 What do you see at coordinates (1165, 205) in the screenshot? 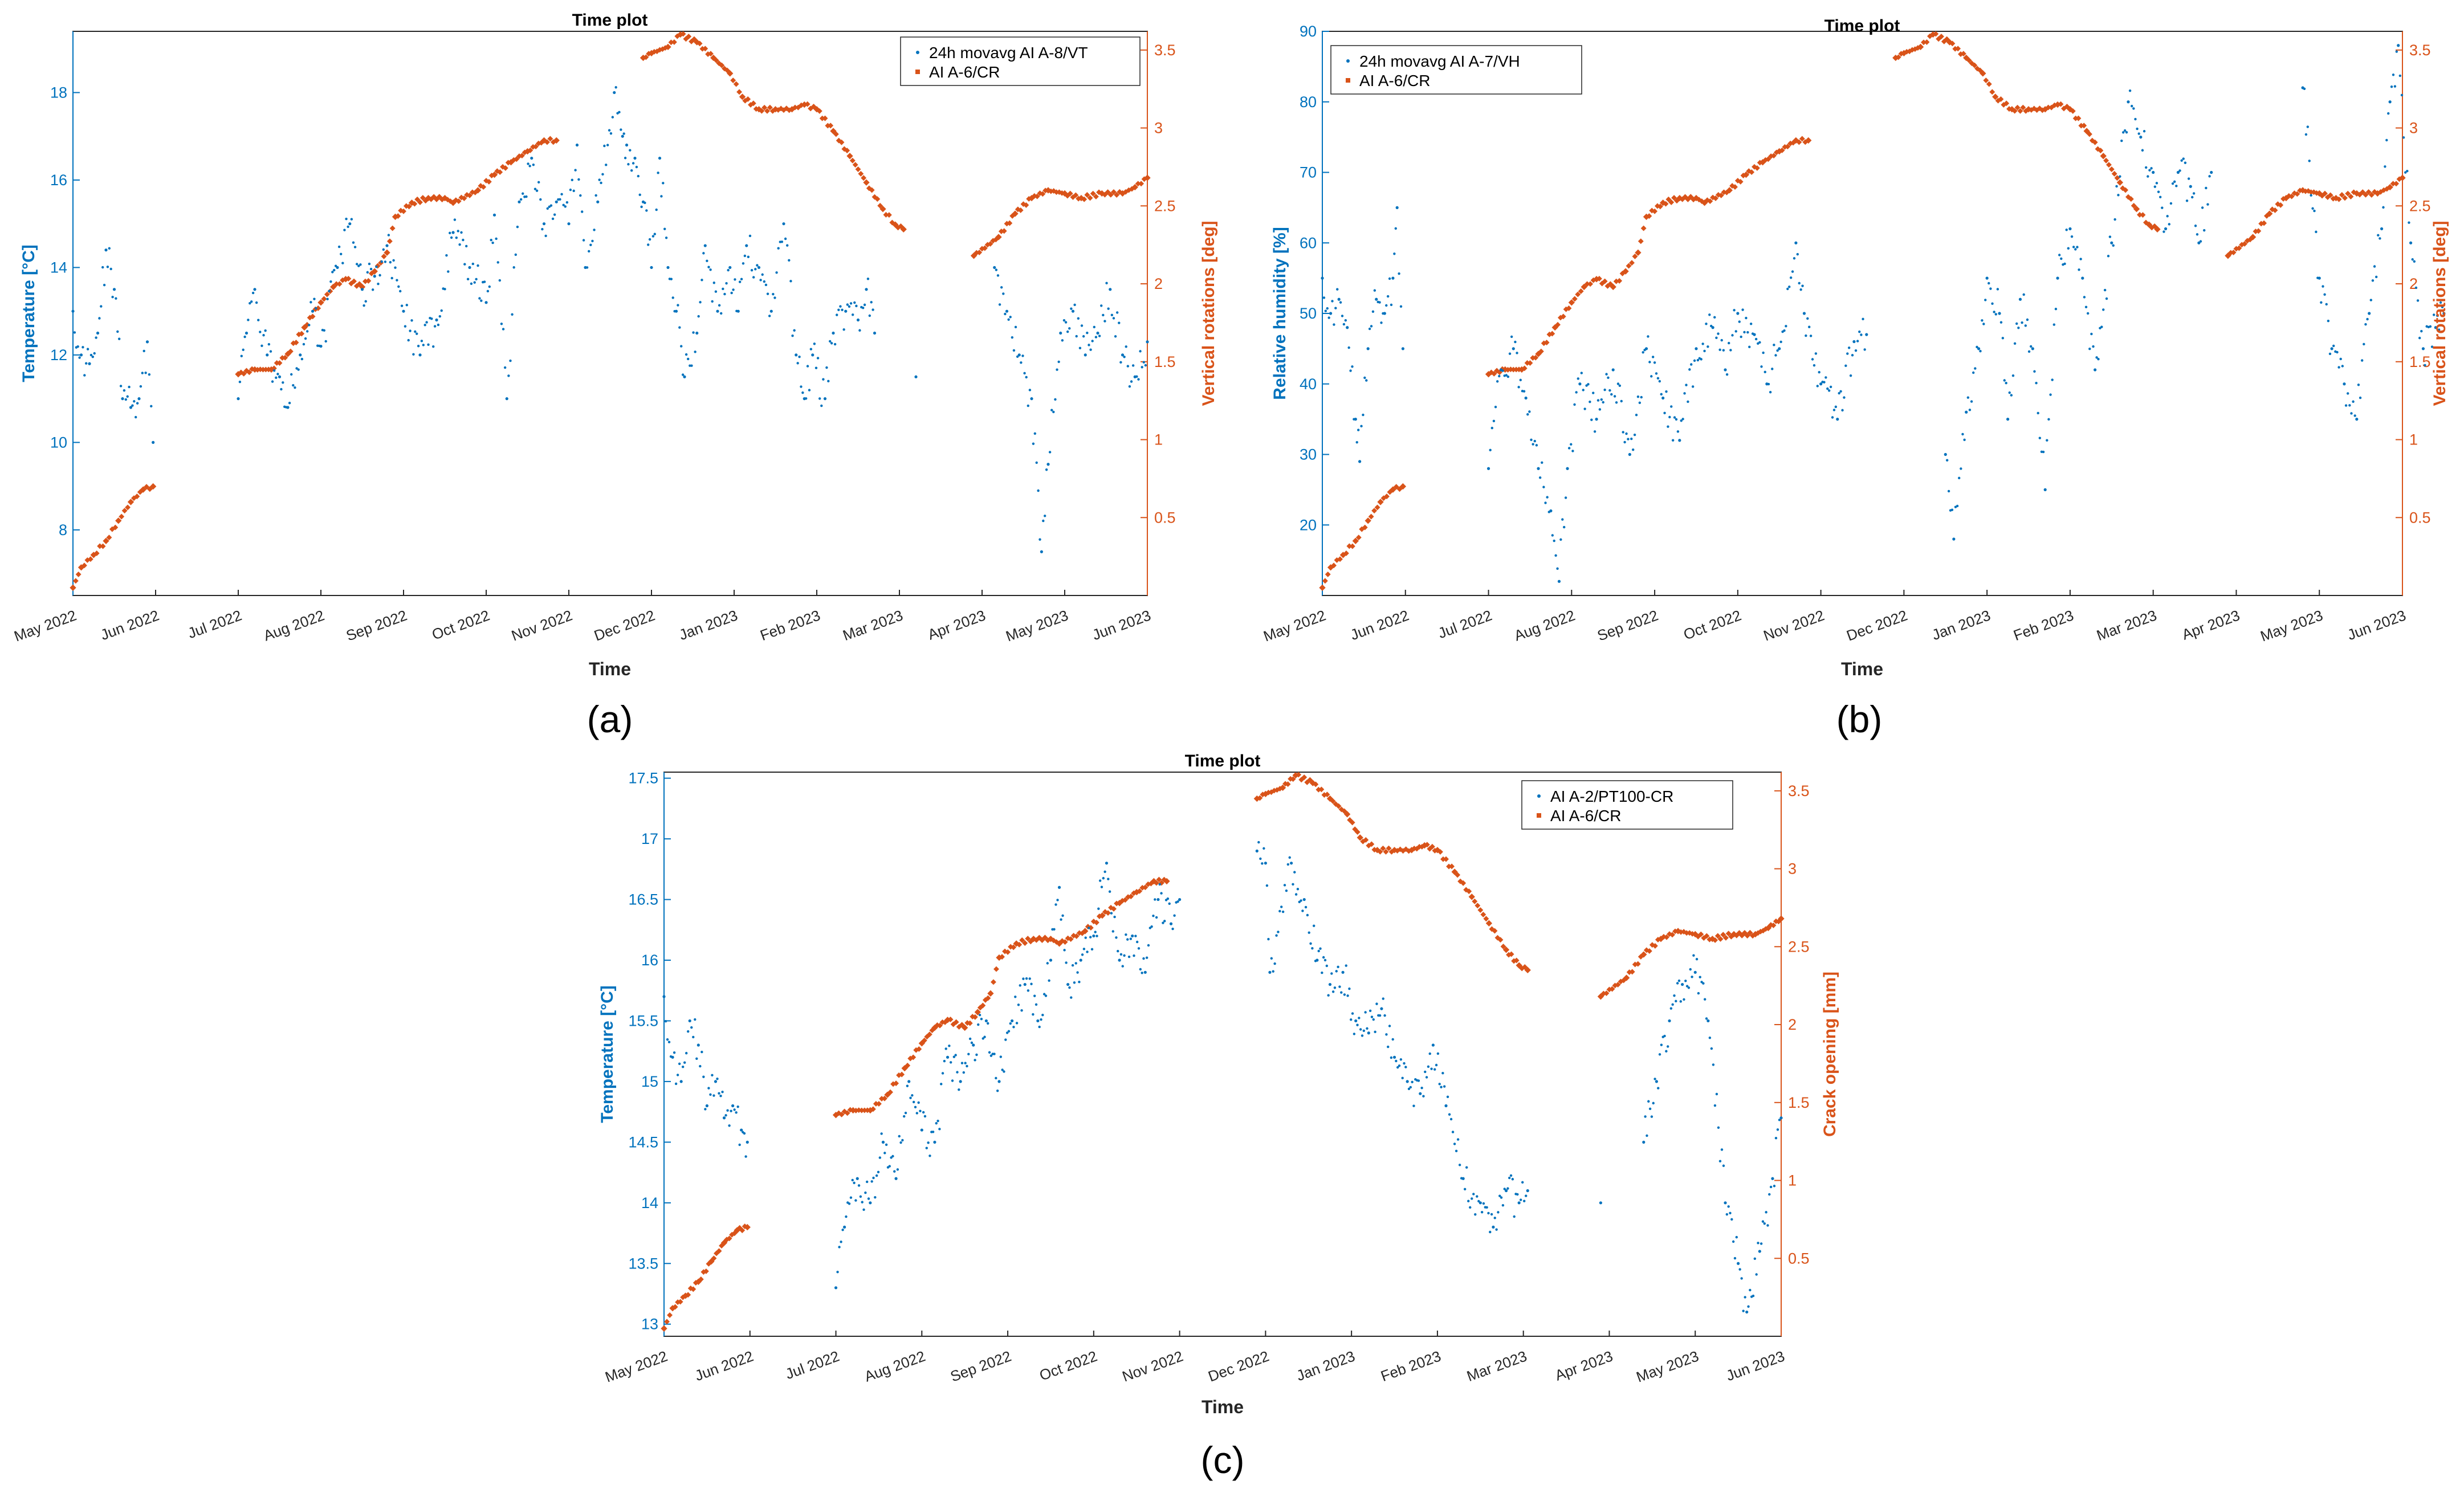
I see `panel-a-y-right-tick-label-4: 2.5` at bounding box center [1165, 205].